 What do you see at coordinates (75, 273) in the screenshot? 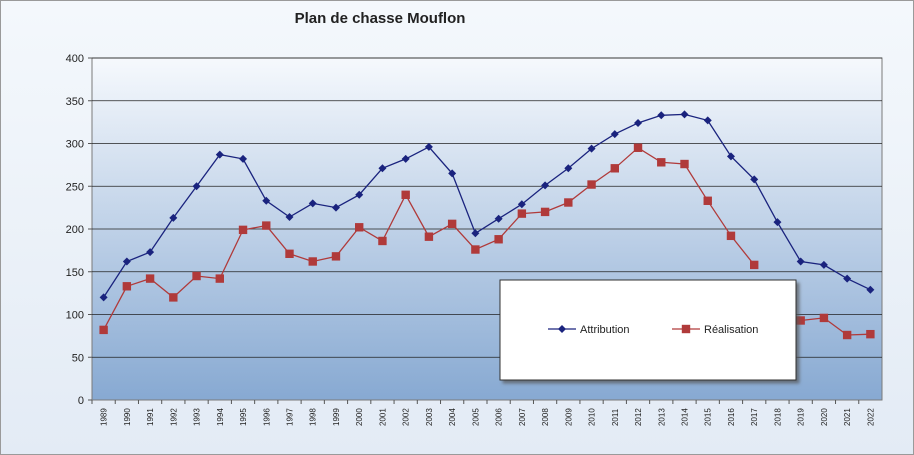
I see `y-tick-label: 150` at bounding box center [75, 273].